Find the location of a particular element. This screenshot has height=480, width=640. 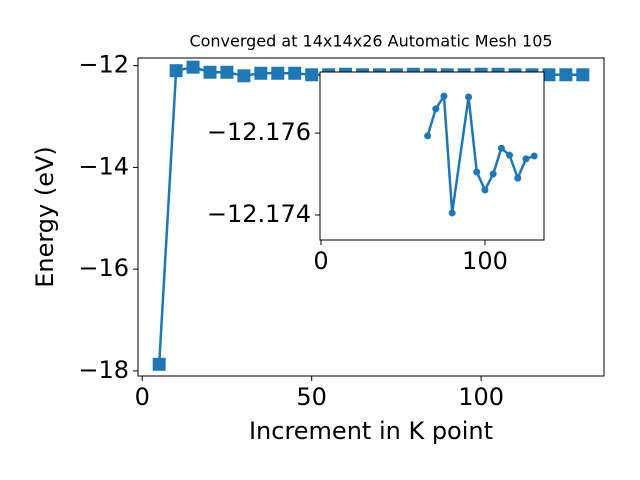

y-tick-label: −14 is located at coordinates (103, 166).